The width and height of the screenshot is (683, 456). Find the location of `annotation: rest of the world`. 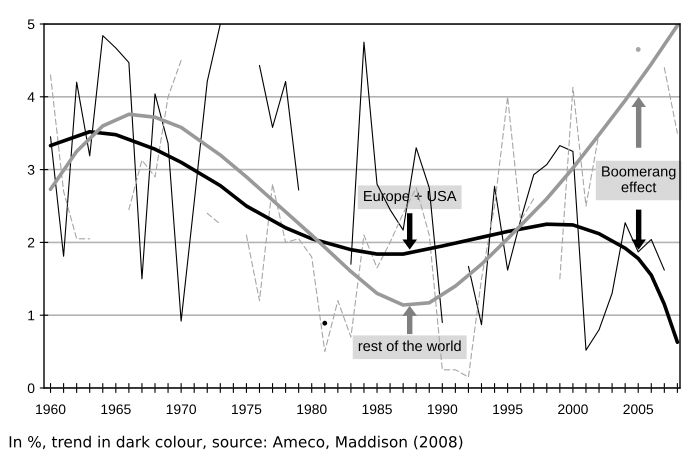

annotation: rest of the world is located at coordinates (409, 346).